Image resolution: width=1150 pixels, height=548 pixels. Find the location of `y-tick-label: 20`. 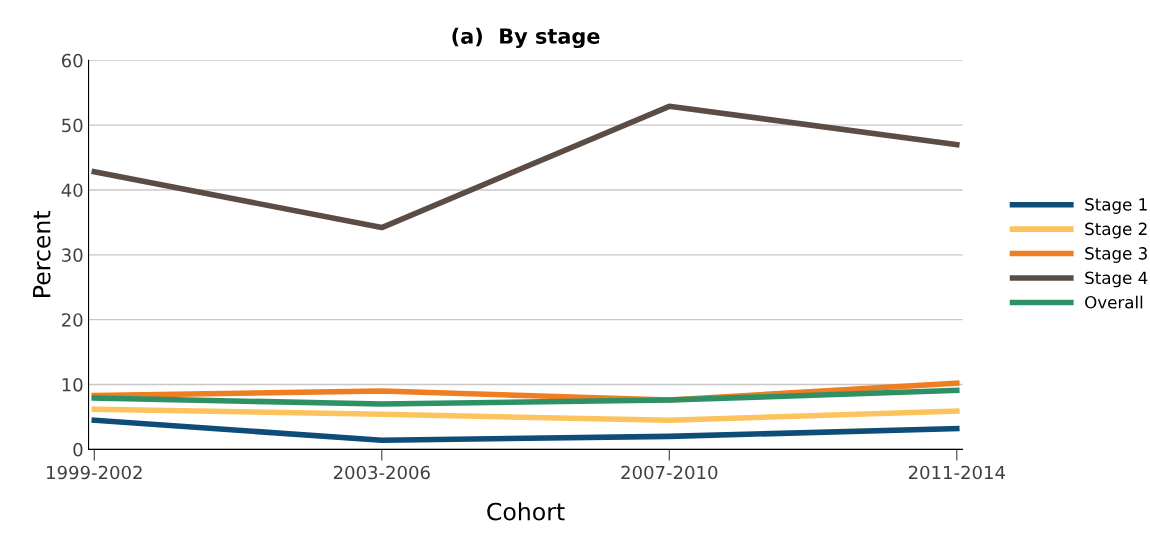

y-tick-label: 20 is located at coordinates (72, 320).